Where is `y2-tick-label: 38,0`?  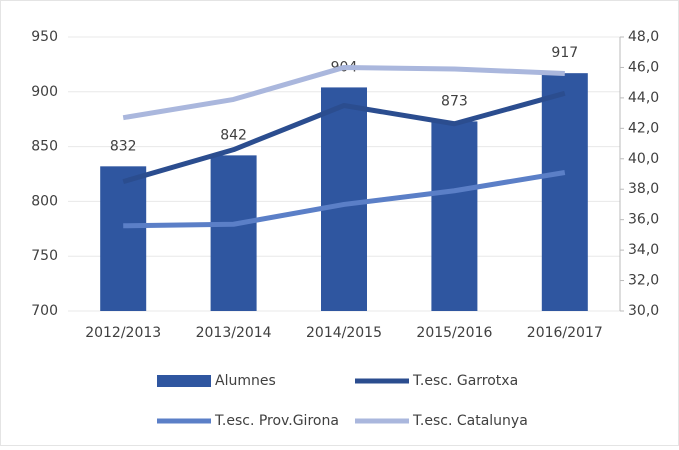
y2-tick-label: 38,0 is located at coordinates (643, 189).